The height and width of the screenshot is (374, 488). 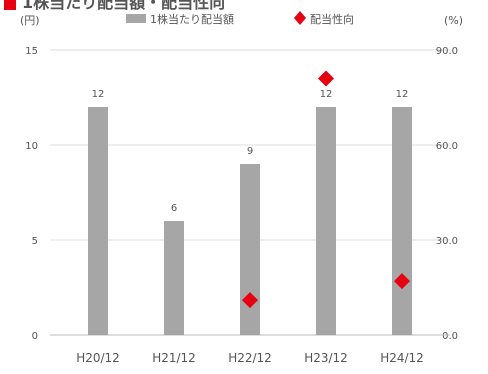 I want to click on bar-value-label: 6, so click(x=174, y=208).